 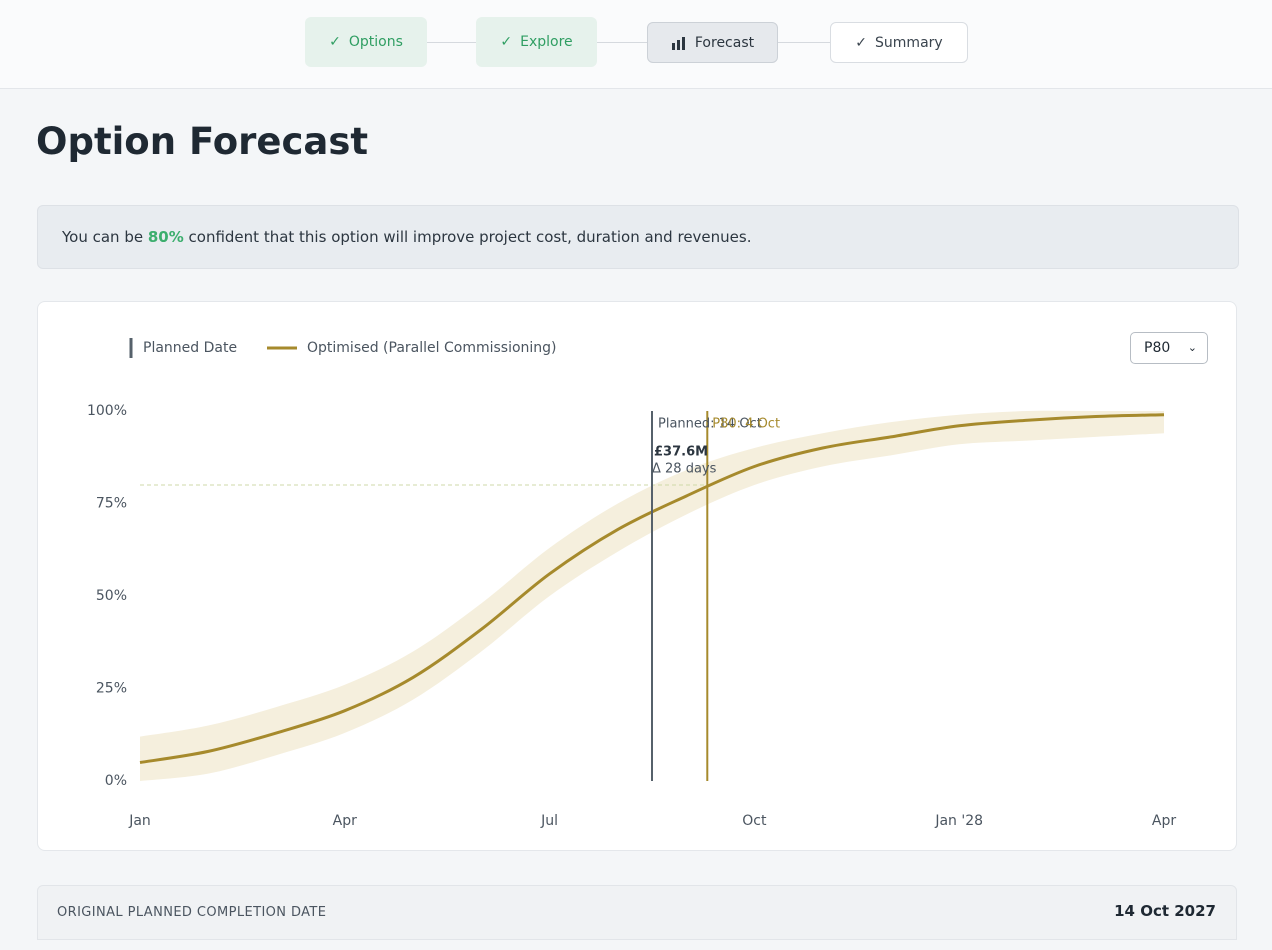 What do you see at coordinates (111, 596) in the screenshot?
I see `y-tick-label: 50%` at bounding box center [111, 596].